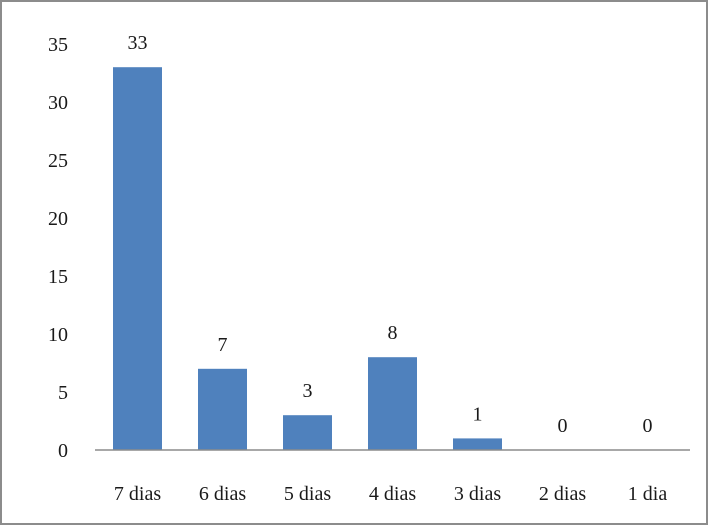 This screenshot has height=530, width=712. What do you see at coordinates (137, 494) in the screenshot?
I see `x-category-label: 7 dias` at bounding box center [137, 494].